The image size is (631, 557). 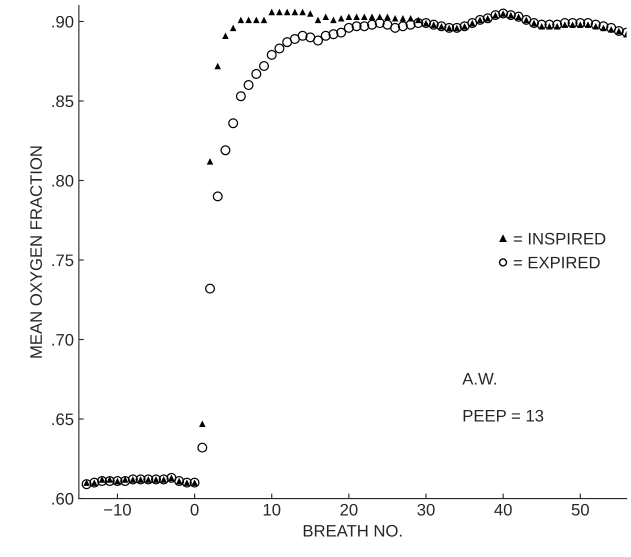 I want to click on x-axis-title: BREATH NO., so click(x=353, y=530).